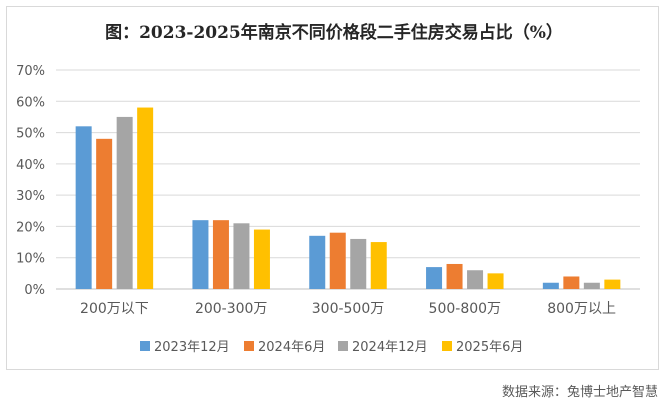 The width and height of the screenshot is (668, 405). What do you see at coordinates (331, 347) in the screenshot?
I see `legend: 2023年12月 2024年6月 2024年12月 2025年6月` at bounding box center [331, 347].